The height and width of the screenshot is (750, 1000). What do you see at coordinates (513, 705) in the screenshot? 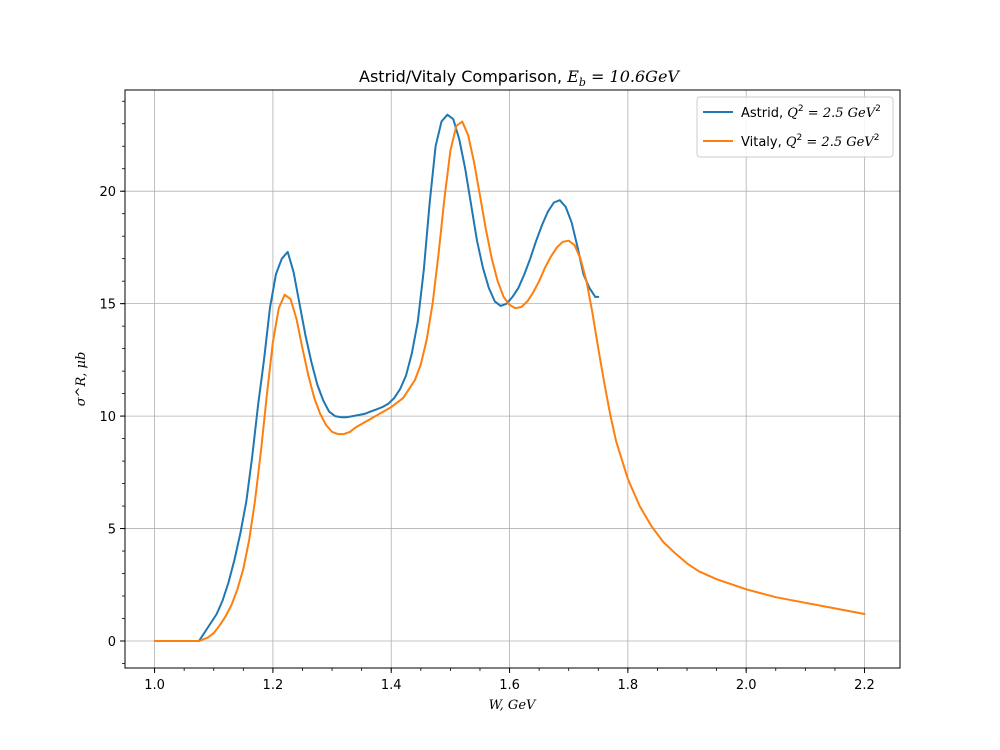
I see `x-axis-label: W, GeV` at bounding box center [513, 705].